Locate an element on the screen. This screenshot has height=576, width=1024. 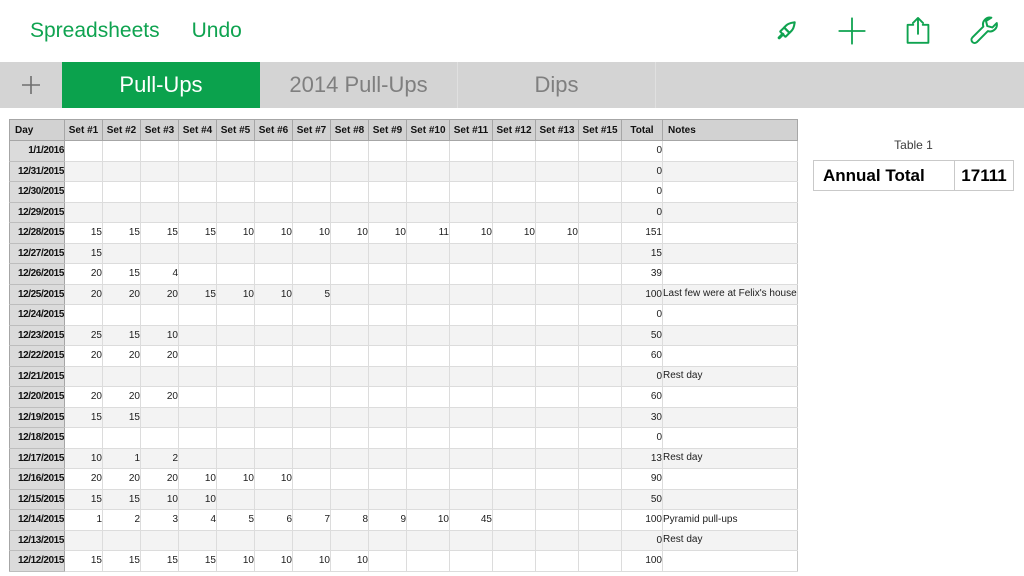
total-cell: 13 is located at coordinates (642, 458).